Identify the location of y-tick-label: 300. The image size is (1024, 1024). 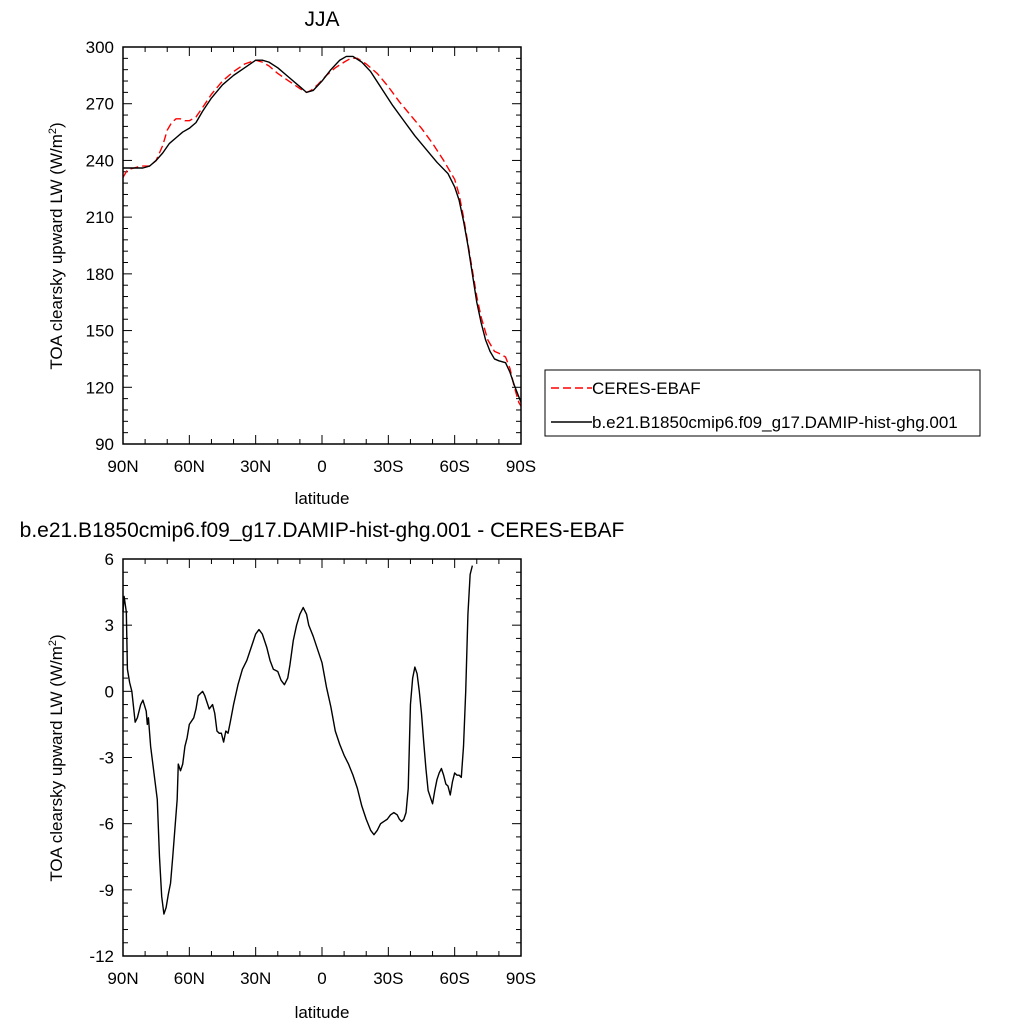
(100, 47).